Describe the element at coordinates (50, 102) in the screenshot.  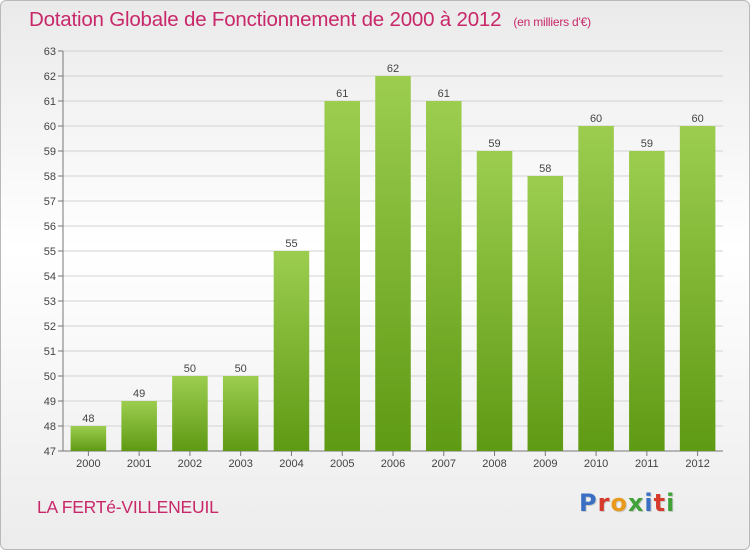
I see `y-tick-label: 61` at that location.